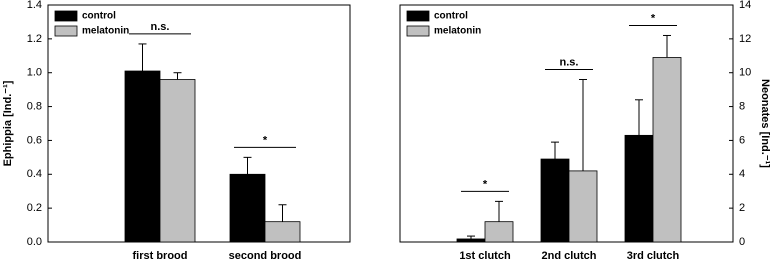  Describe the element at coordinates (742, 242) in the screenshot. I see `y-tick-label: 0` at that location.